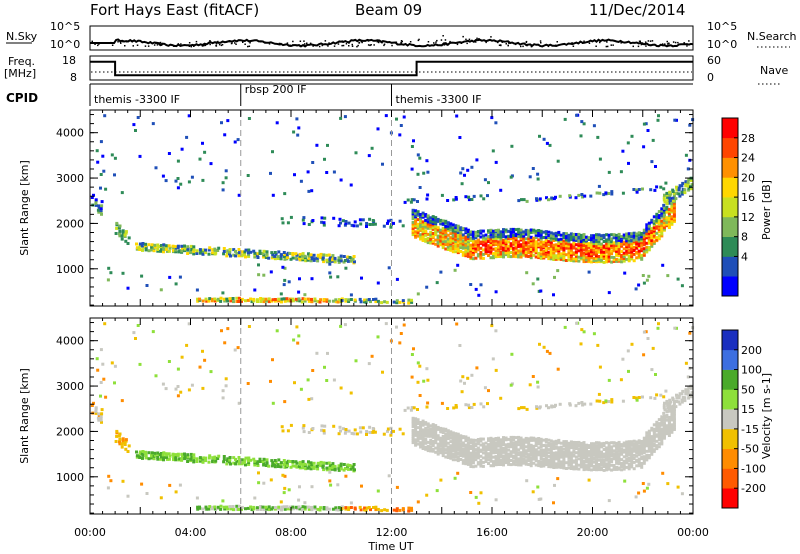 The width and height of the screenshot is (800, 554). Describe the element at coordinates (73, 77) in the screenshot. I see `freq-tick-bottom: 8` at that location.